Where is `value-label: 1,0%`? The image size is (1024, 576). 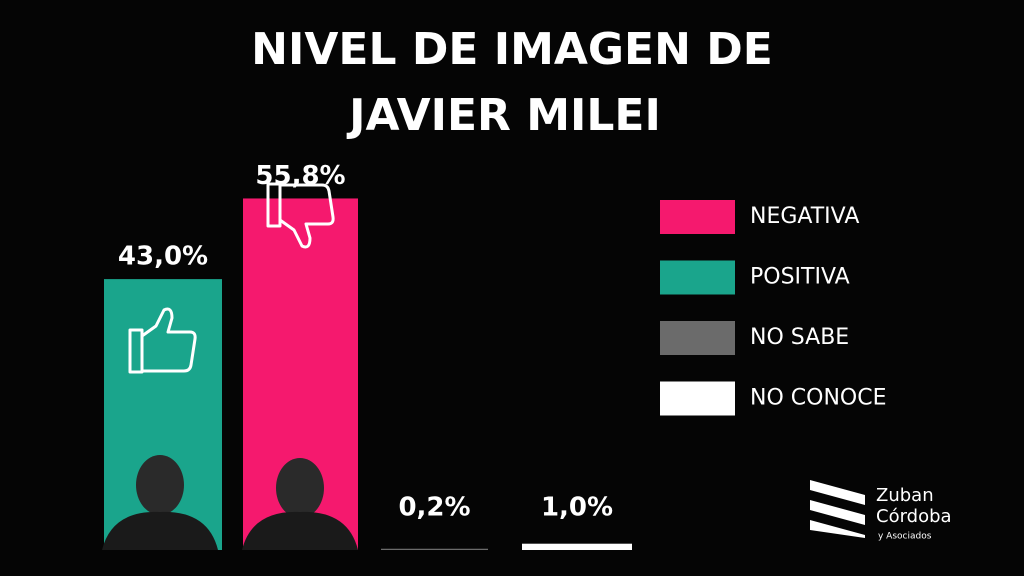
value-label: 1,0% is located at coordinates (577, 508).